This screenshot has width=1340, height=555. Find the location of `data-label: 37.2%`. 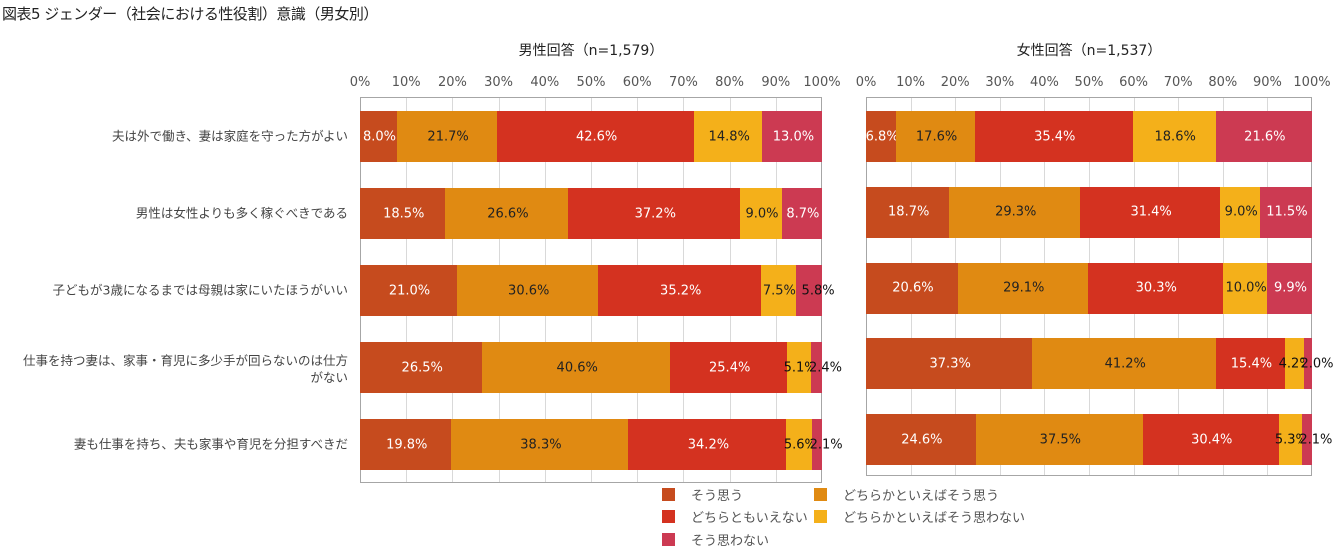

data-label: 37.2% is located at coordinates (655, 213).